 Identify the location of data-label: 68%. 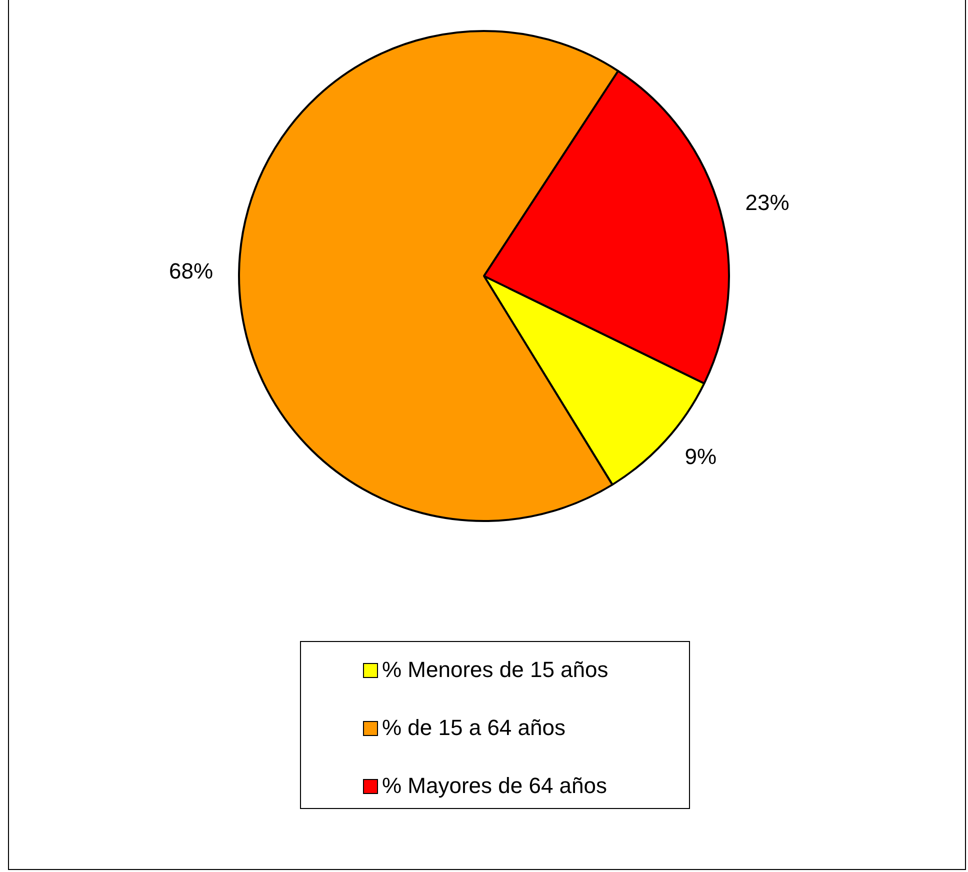
(191, 271).